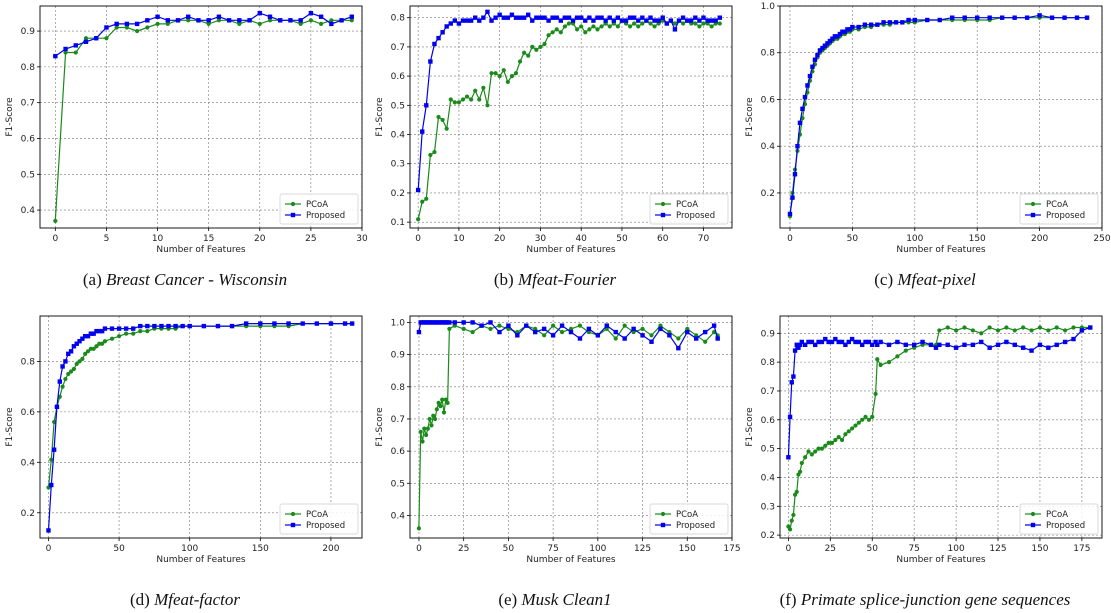 The image size is (1111, 613). I want to click on legend-label: Proposed, so click(1065, 216).